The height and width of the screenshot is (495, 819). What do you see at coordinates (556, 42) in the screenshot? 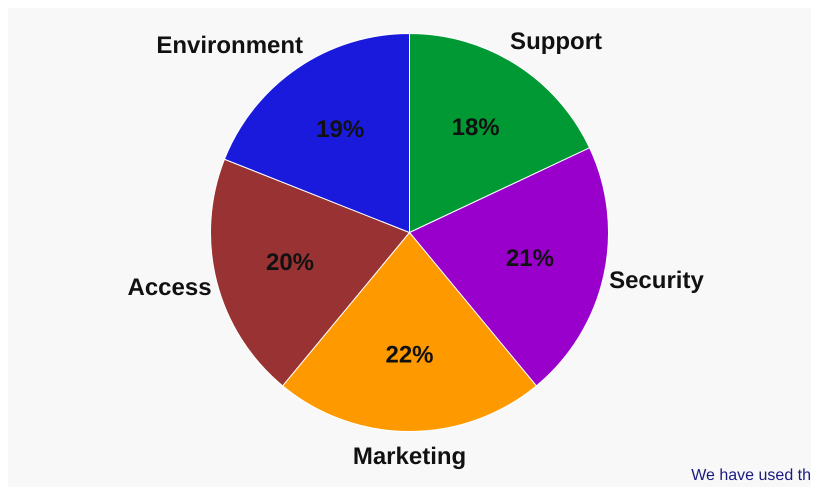
I see `slice-label: Support` at bounding box center [556, 42].